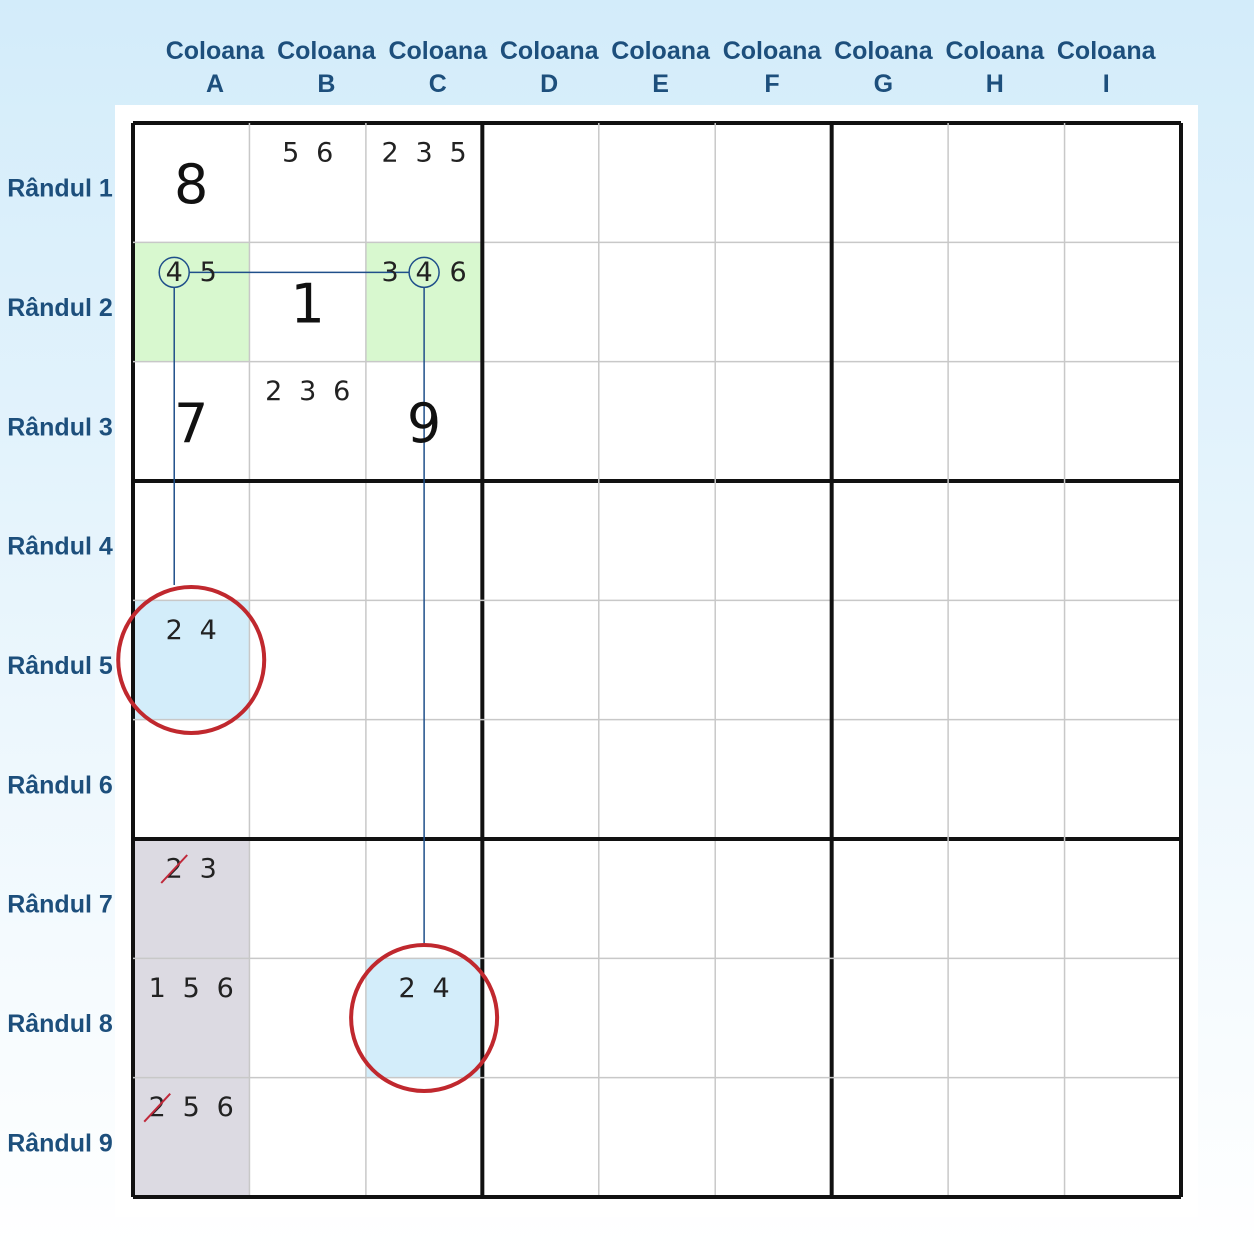  What do you see at coordinates (299, 607) in the screenshot?
I see `links` at bounding box center [299, 607].